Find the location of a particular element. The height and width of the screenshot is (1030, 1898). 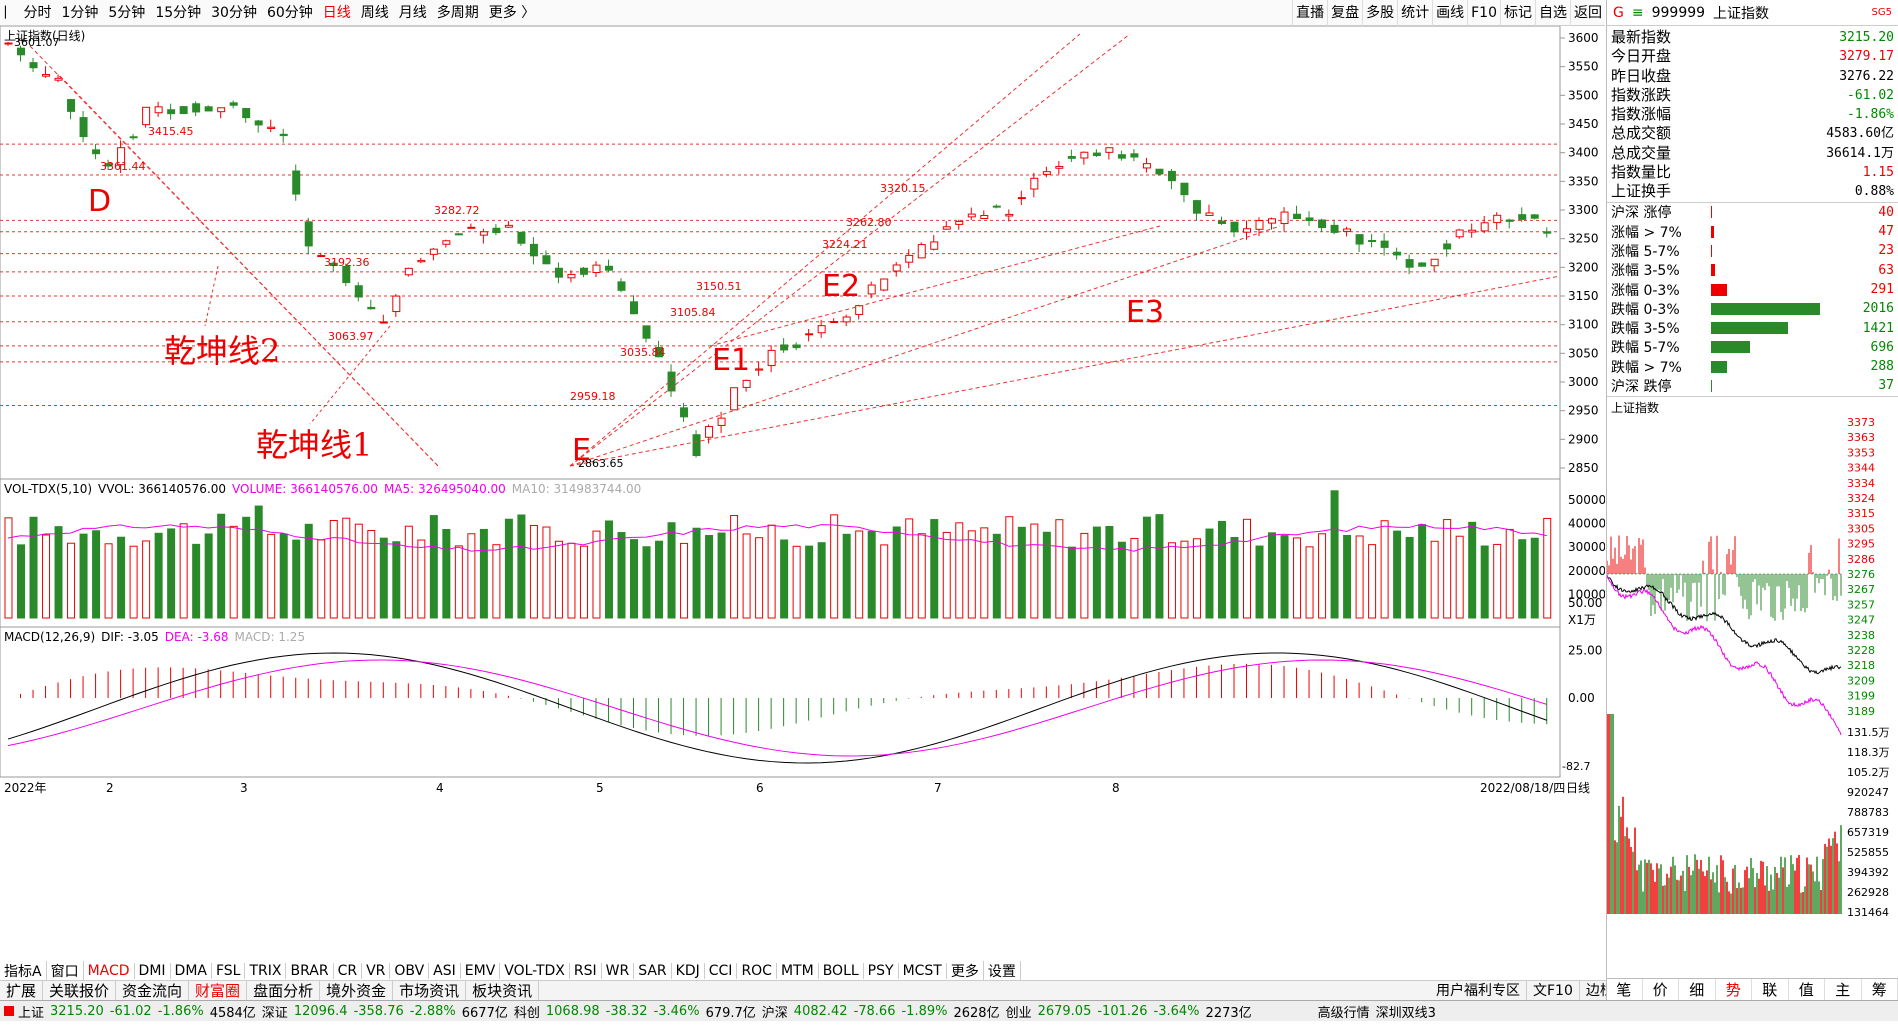

indicator-tab-20: MTM is located at coordinates (798, 971).